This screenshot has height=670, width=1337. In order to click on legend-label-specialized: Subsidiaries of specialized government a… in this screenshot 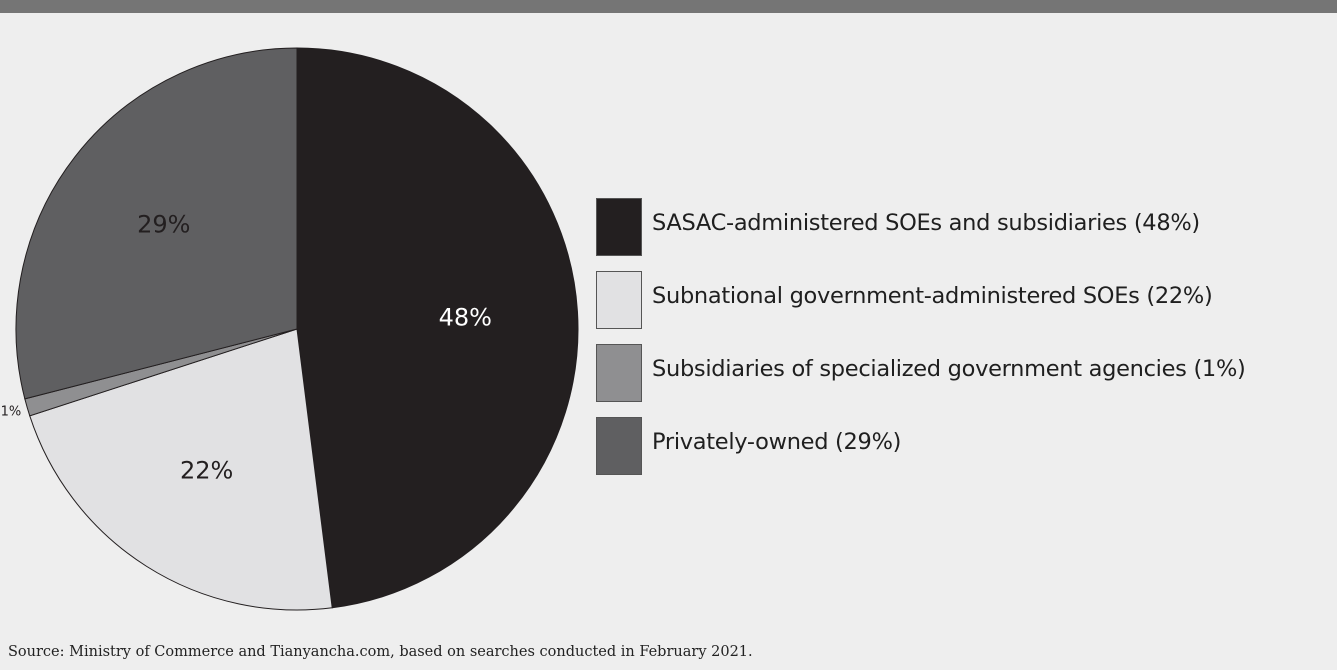, I will do `click(949, 369)`.